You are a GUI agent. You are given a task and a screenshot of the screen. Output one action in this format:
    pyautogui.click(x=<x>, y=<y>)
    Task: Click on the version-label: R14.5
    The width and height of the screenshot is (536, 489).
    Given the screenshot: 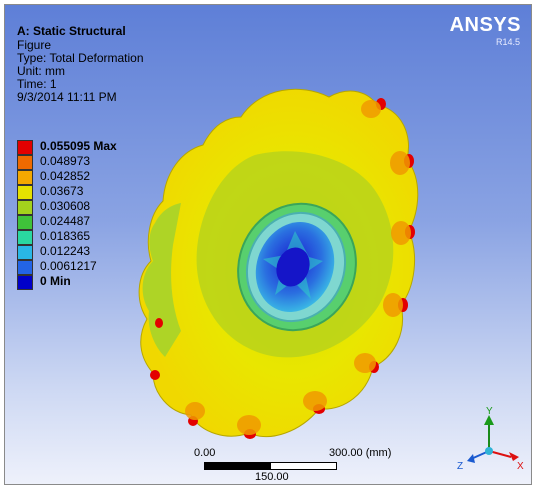 What is the action you would take?
    pyautogui.click(x=507, y=42)
    